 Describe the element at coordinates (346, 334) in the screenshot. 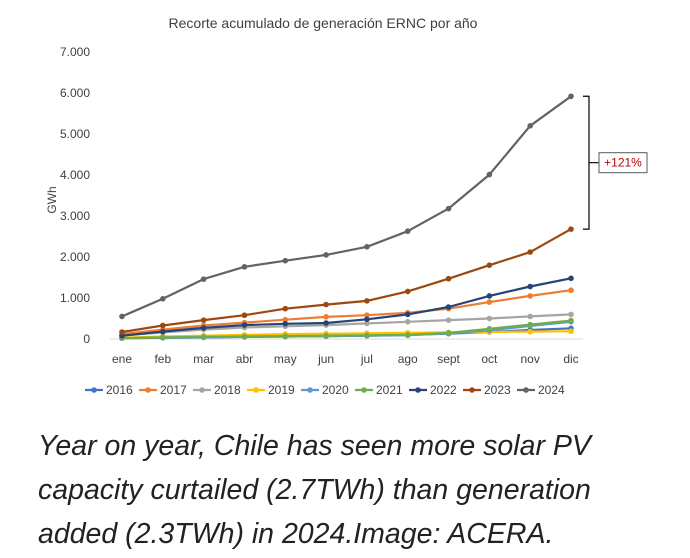

I see `series-line-2019` at that location.